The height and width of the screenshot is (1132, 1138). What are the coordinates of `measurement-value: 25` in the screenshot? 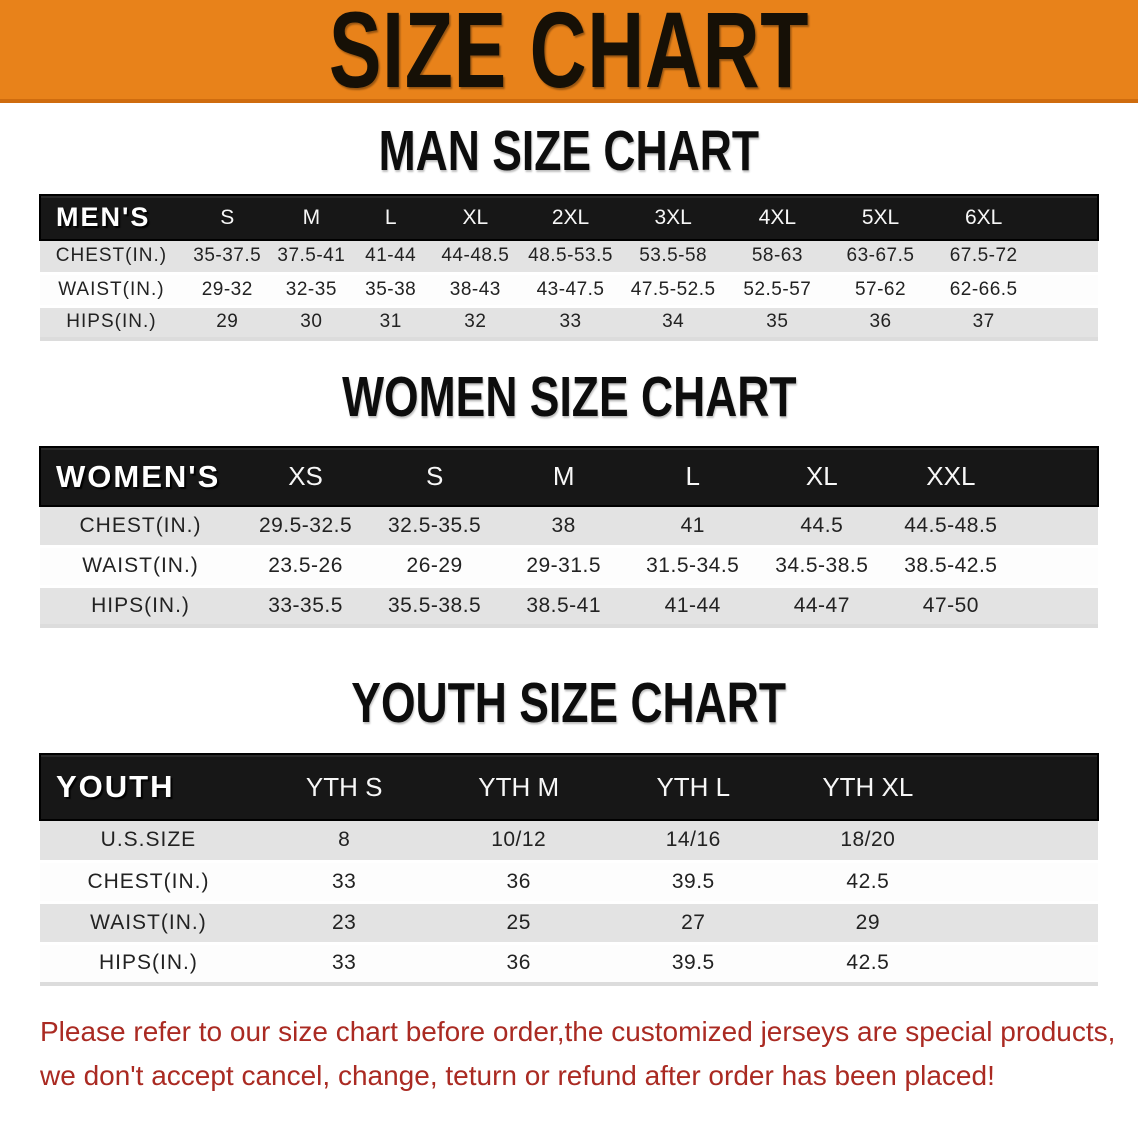 It's located at (518, 923).